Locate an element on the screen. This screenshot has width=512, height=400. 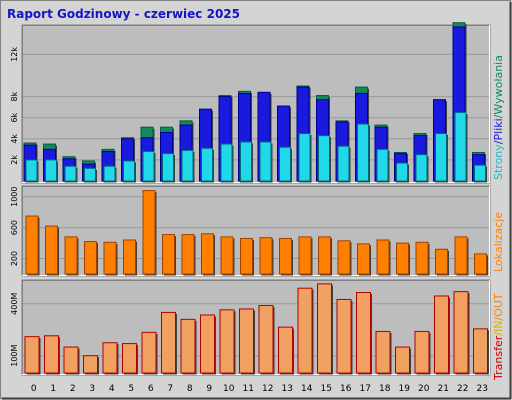
hour-label: 22 is located at coordinates (462, 389).